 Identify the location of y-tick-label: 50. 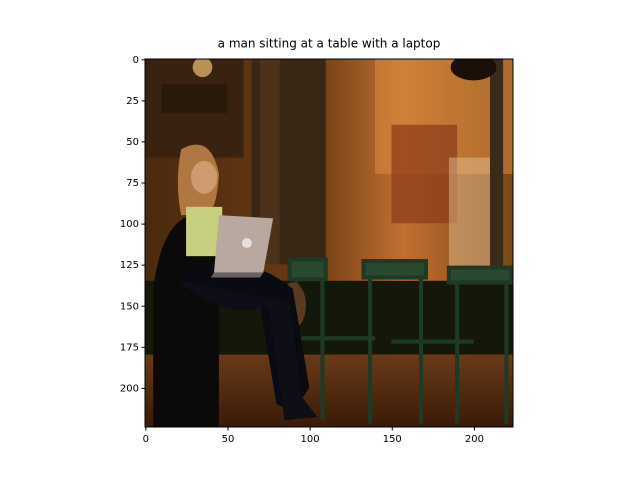
(132, 142).